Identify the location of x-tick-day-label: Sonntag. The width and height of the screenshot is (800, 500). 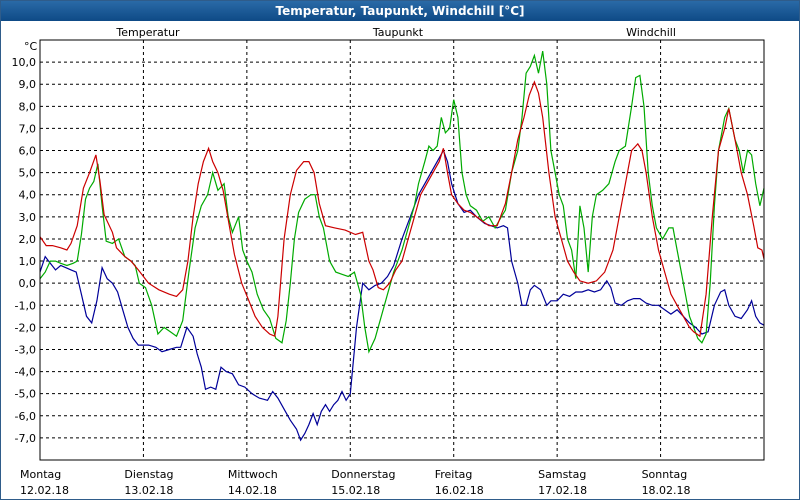
(665, 474).